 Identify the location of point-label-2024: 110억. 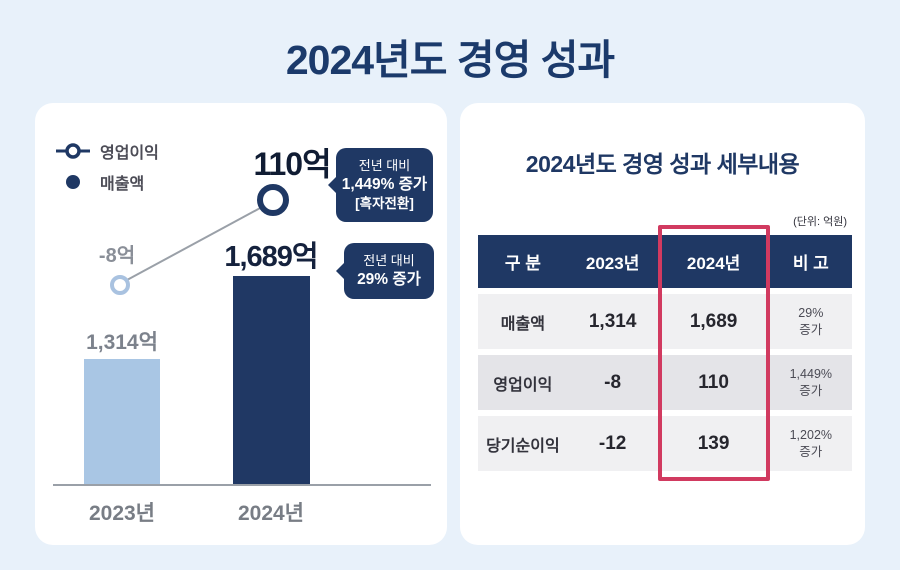
(292, 164).